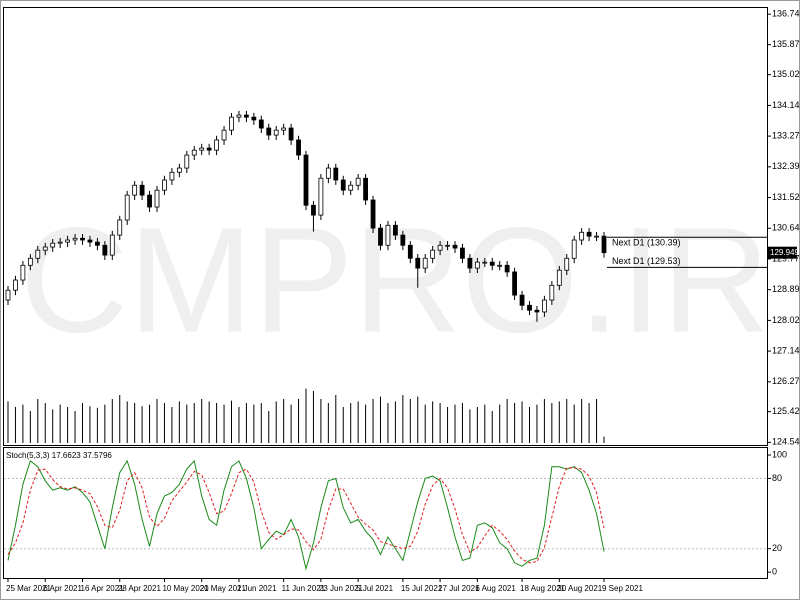  Describe the element at coordinates (103, 588) in the screenshot. I see `x-tick-label: 16 Apr 2021` at that location.